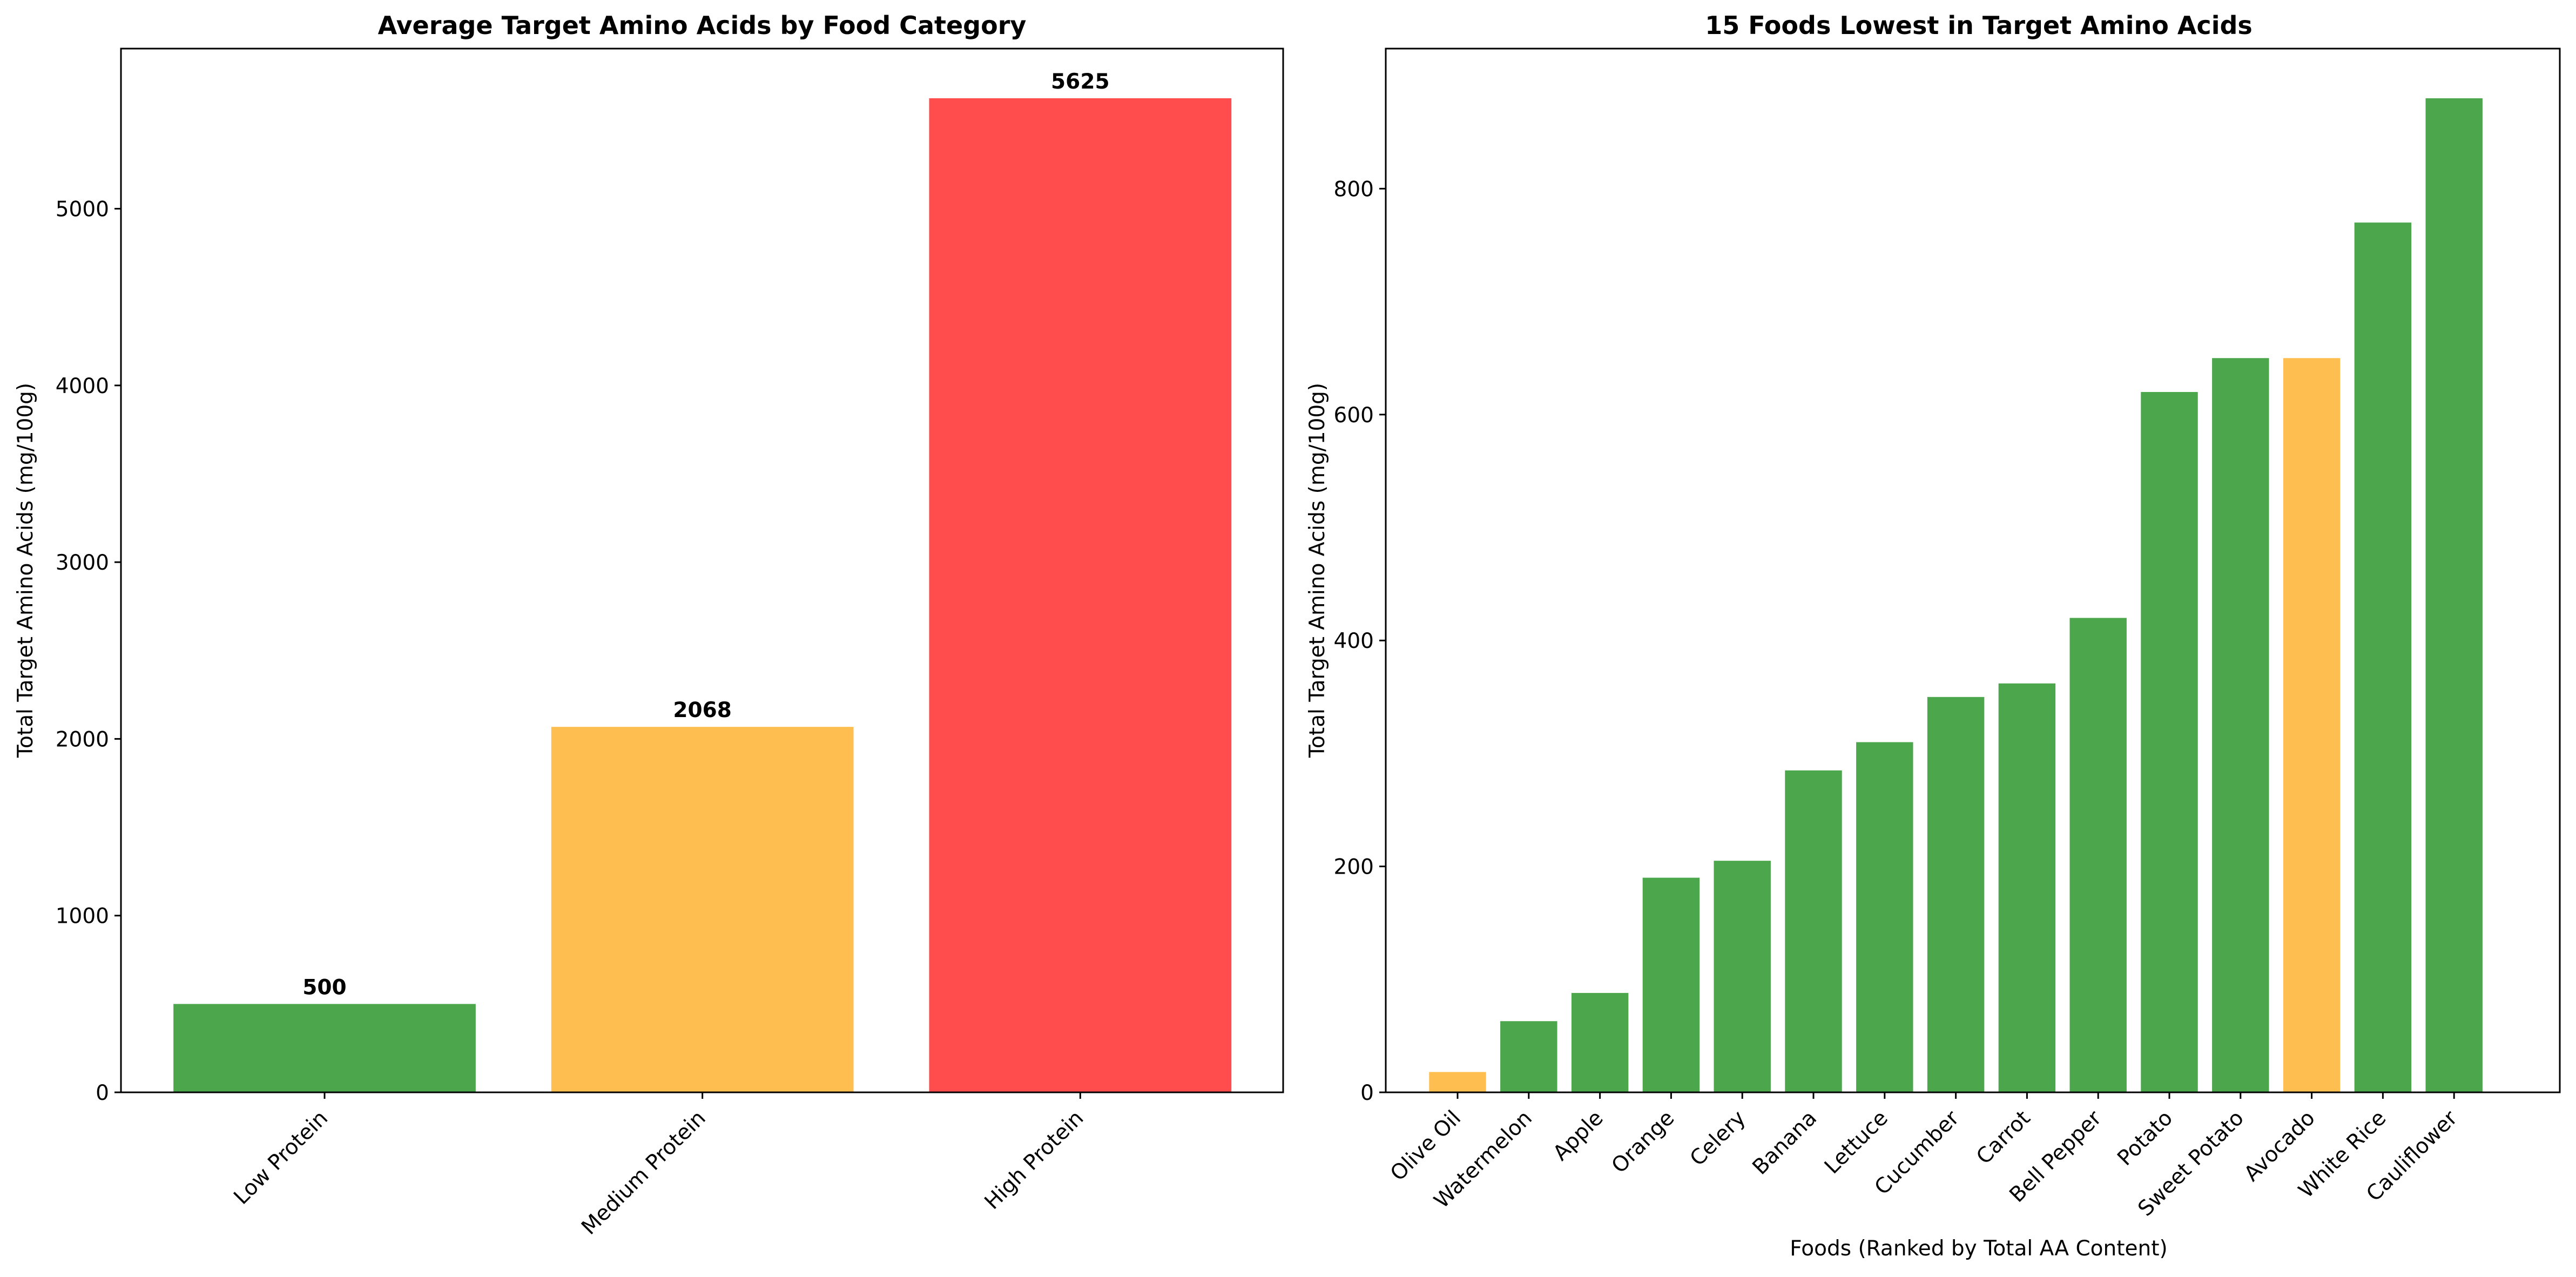 This screenshot has width=2576, height=1277. I want to click on y-tick-label: 200, so click(1354, 867).